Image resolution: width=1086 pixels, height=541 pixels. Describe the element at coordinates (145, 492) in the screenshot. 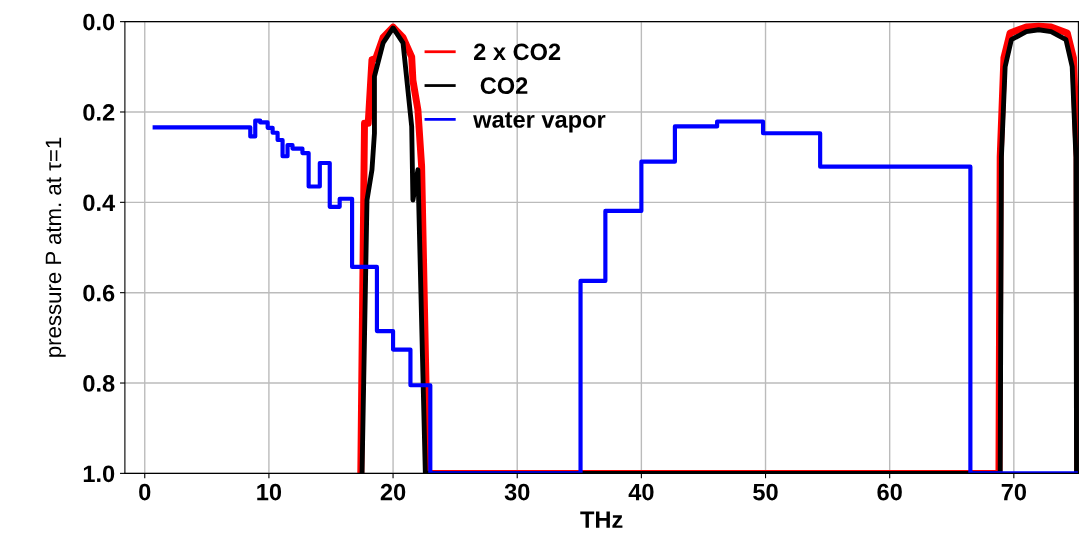

I see `x-tick-label: 0` at that location.